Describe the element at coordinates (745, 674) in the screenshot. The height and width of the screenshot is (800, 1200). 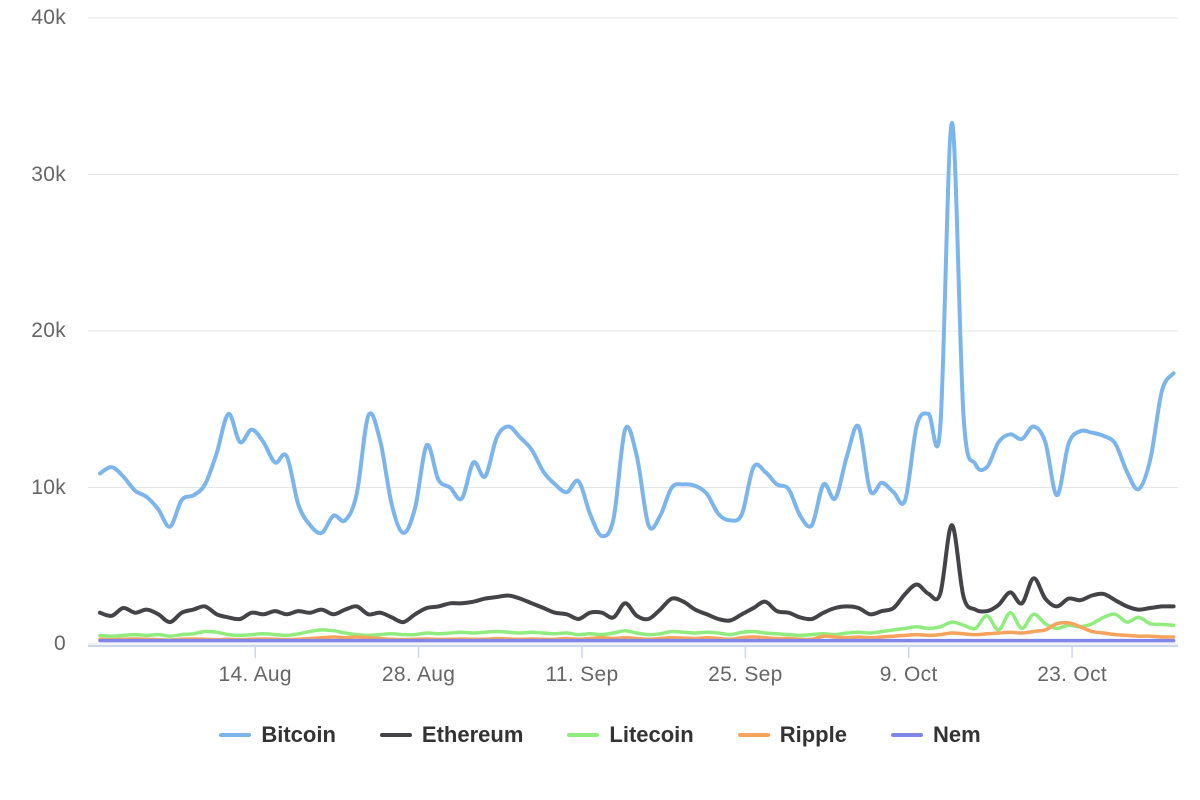
I see `x-axis-label: 25. Sep` at that location.